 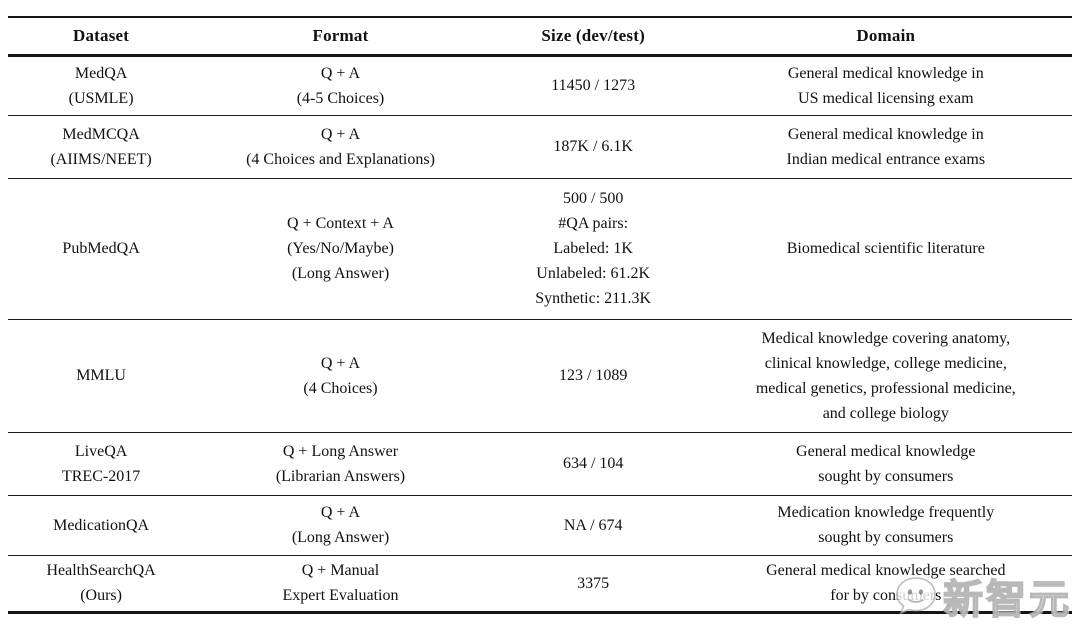 I want to click on cell-dataset: MedQA (USMLE), so click(x=101, y=85).